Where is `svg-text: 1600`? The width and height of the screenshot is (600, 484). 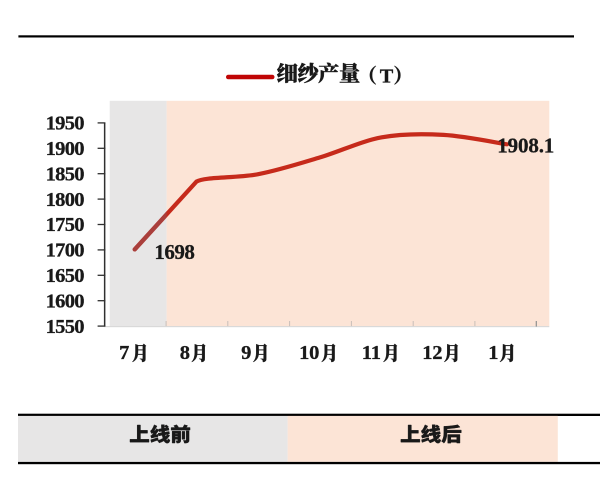
svg-text: 1600 is located at coordinates (65, 301).